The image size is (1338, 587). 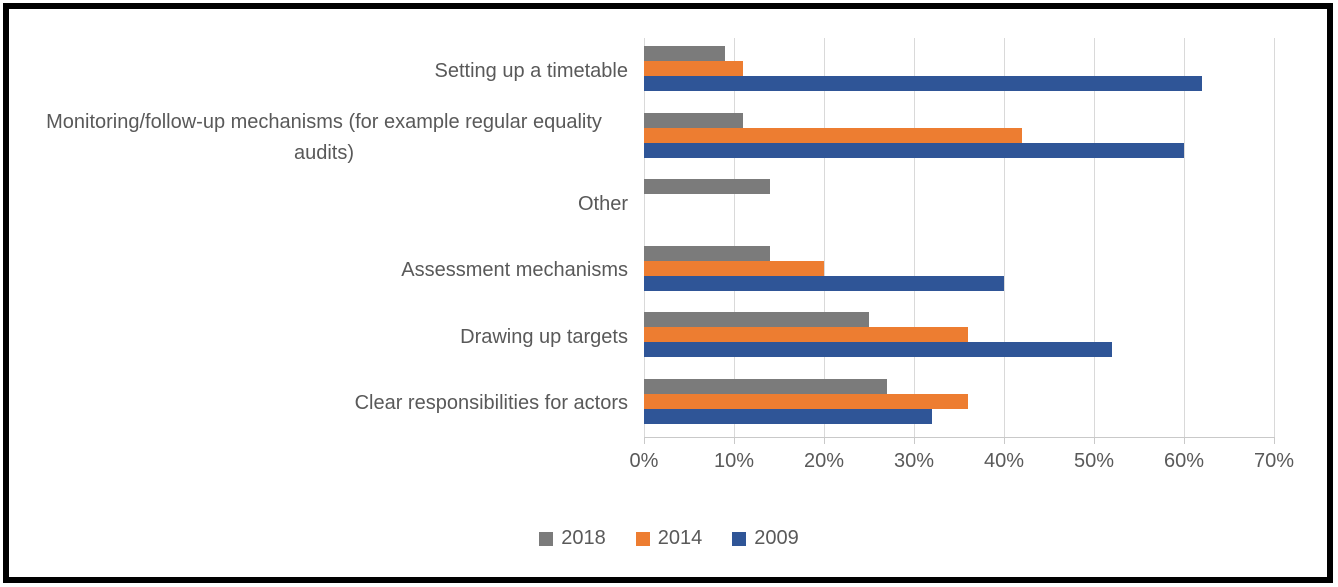 What do you see at coordinates (1184, 461) in the screenshot?
I see `x-axis-tick-label: 60%` at bounding box center [1184, 461].